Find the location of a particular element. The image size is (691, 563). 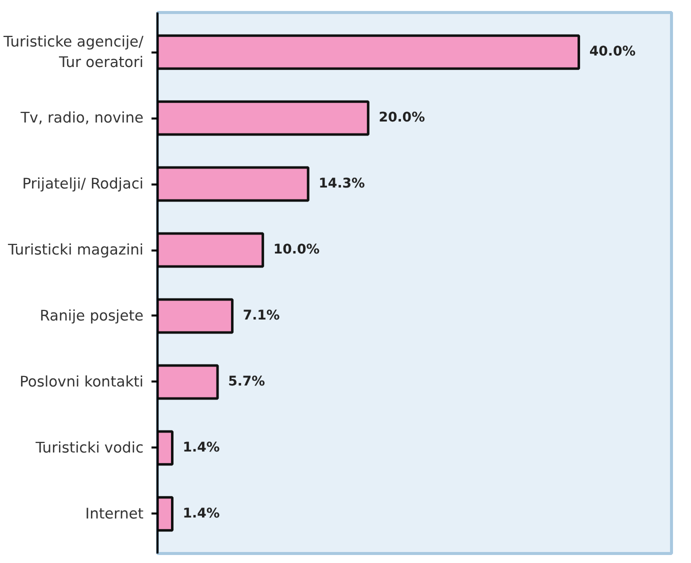

y-tick-label: Prijatelji/ Rodjaci is located at coordinates (83, 184).